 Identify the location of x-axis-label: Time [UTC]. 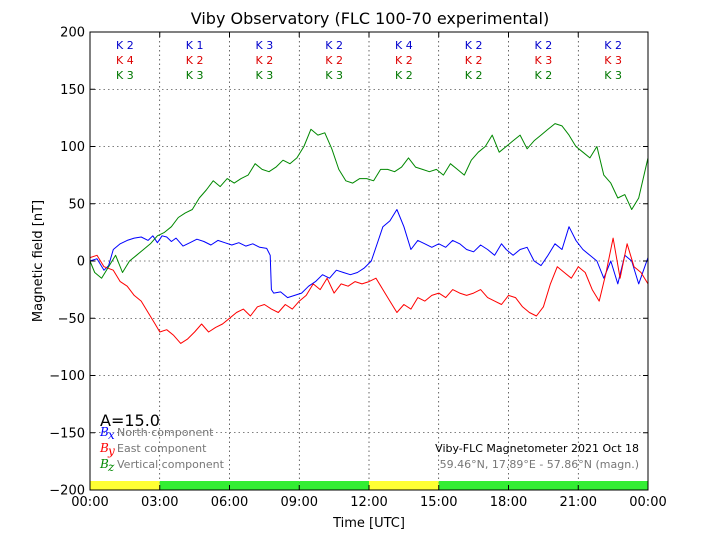
(368, 523).